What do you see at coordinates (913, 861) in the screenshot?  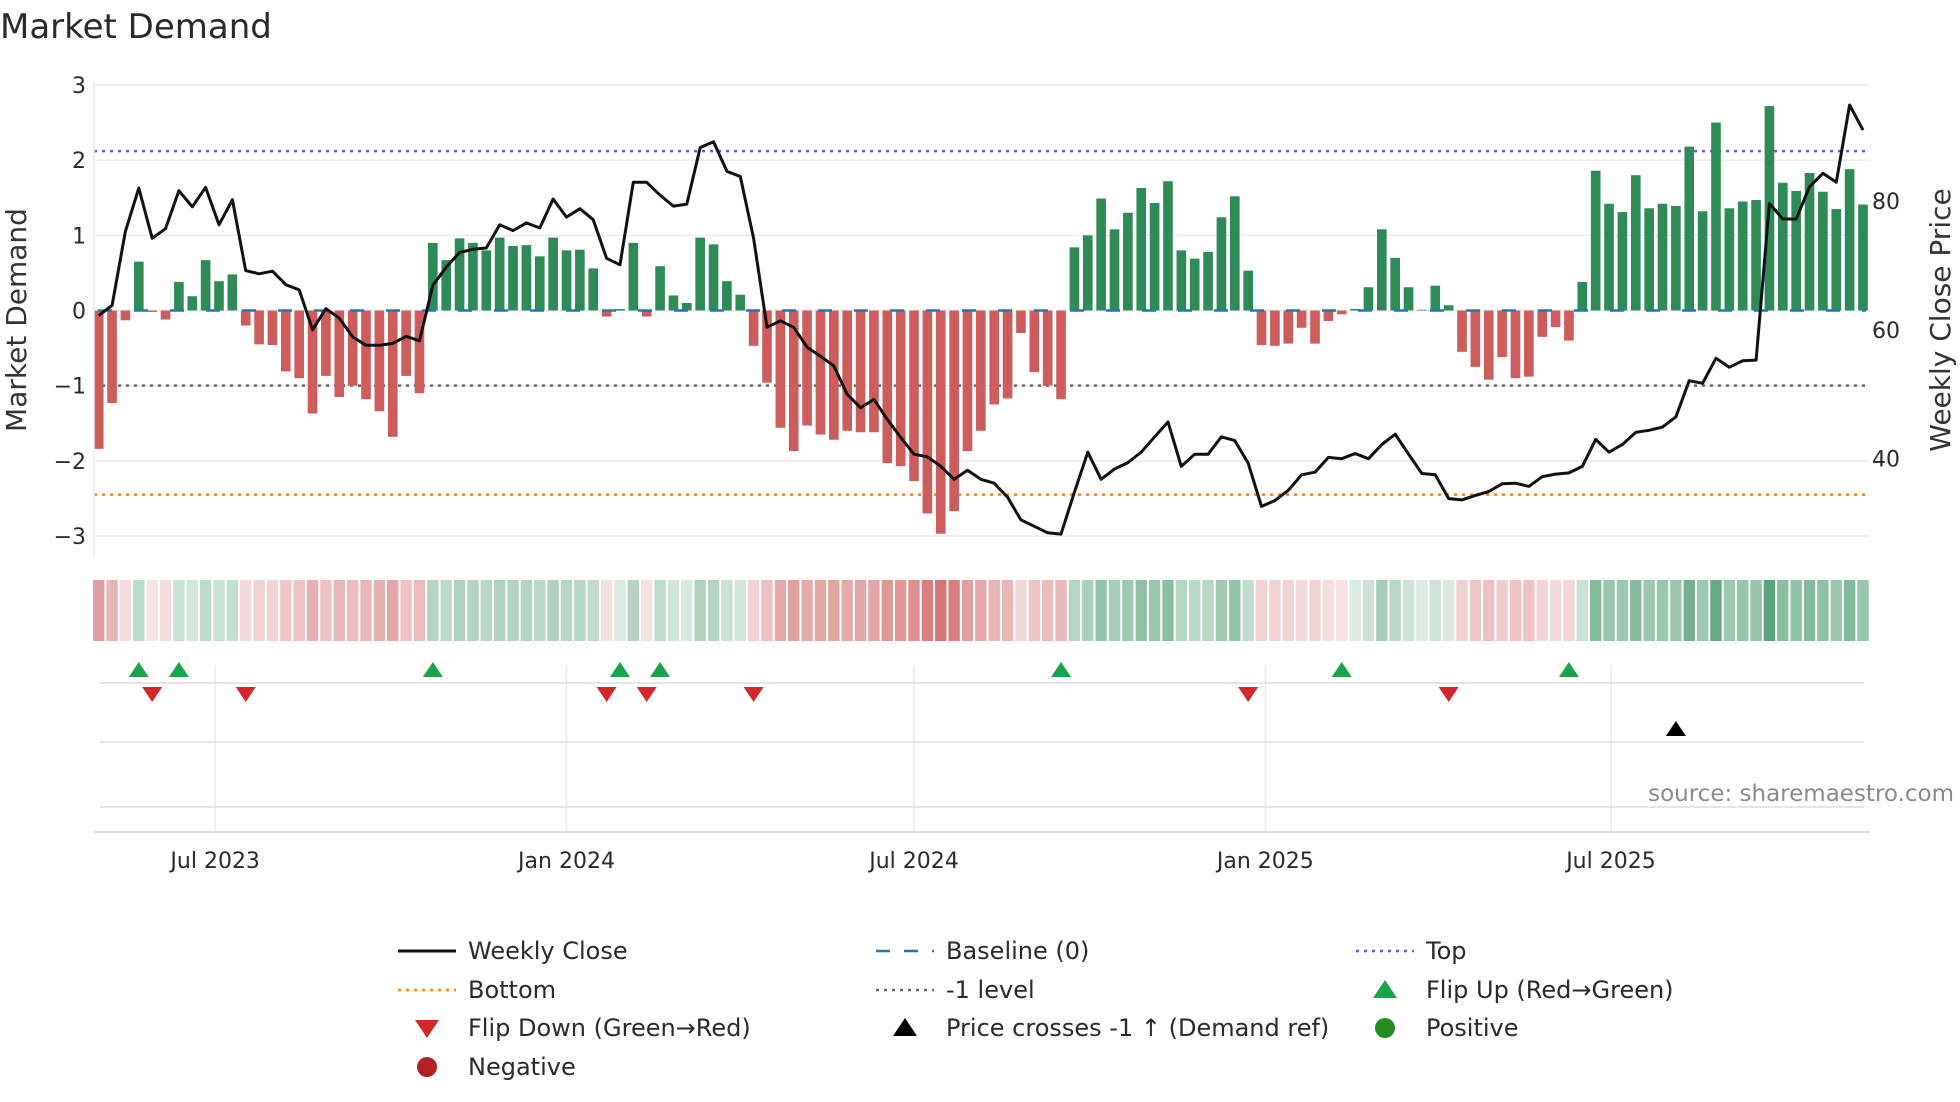 I see `x-tick-label: Jul 2024` at bounding box center [913, 861].